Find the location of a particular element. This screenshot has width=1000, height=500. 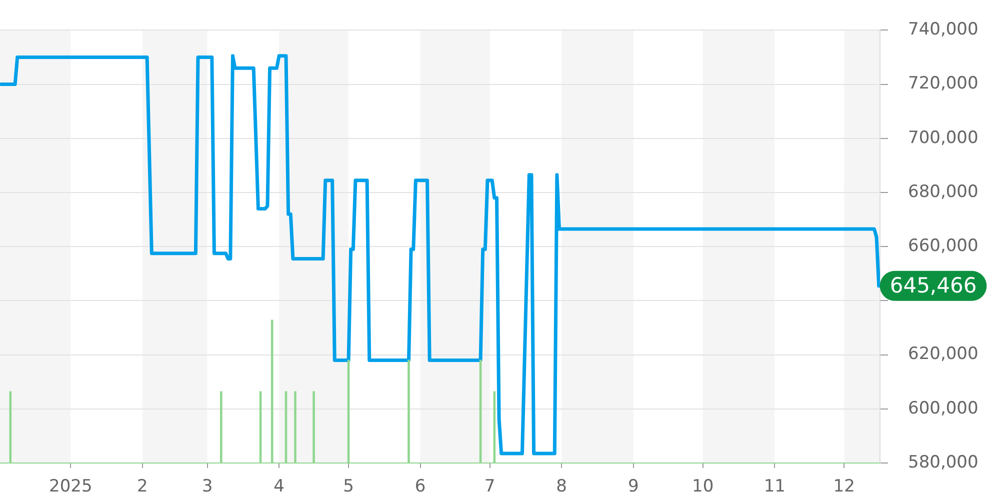

x-tick-label: 7 is located at coordinates (490, 486).